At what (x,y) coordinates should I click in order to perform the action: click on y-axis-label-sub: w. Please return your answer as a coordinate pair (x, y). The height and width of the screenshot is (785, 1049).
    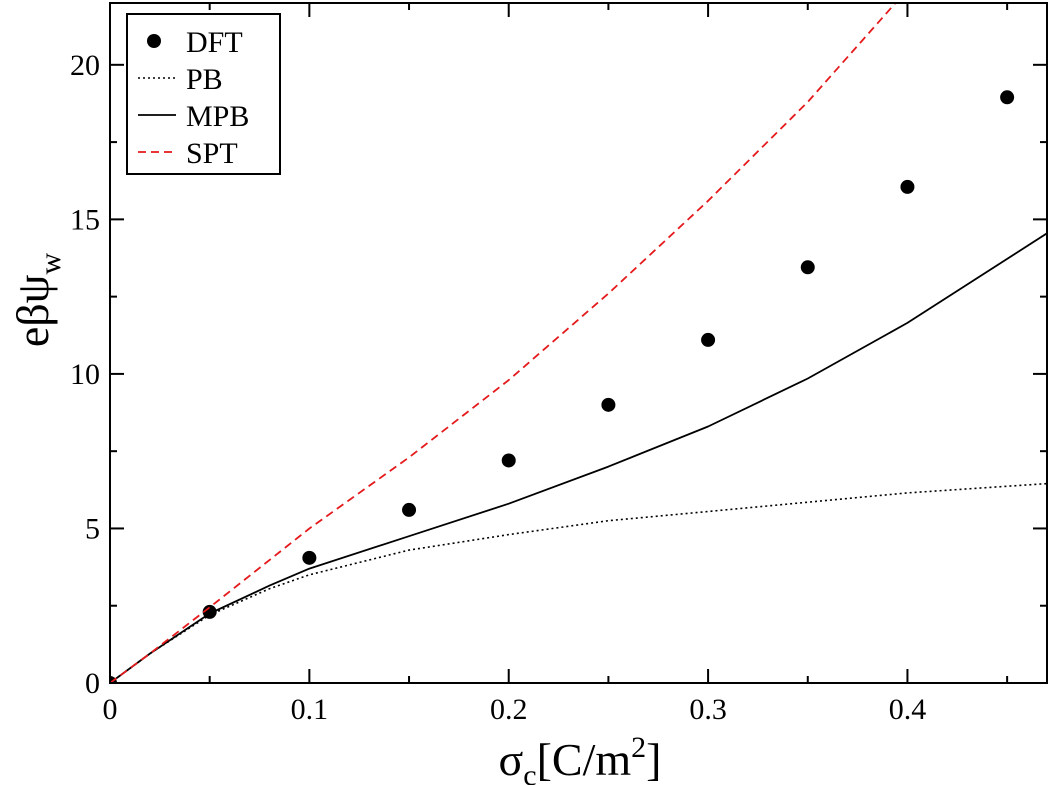
    Looking at the image, I should click on (50, 264).